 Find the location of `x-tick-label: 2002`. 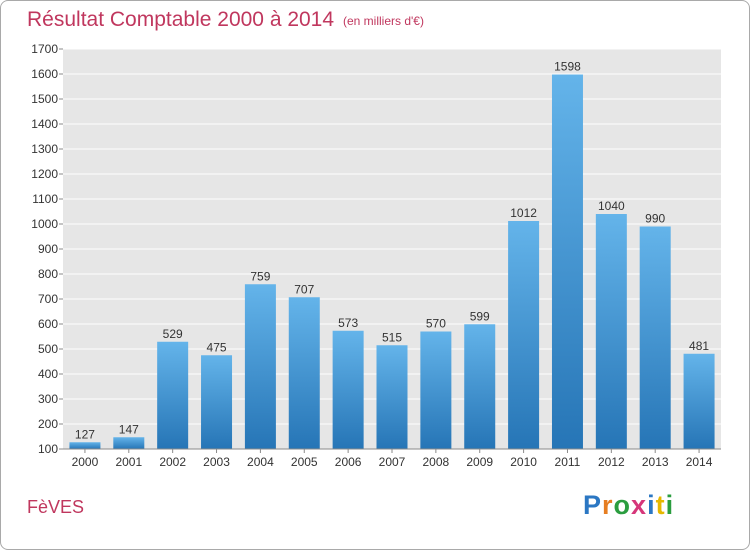

x-tick-label: 2002 is located at coordinates (172, 462).